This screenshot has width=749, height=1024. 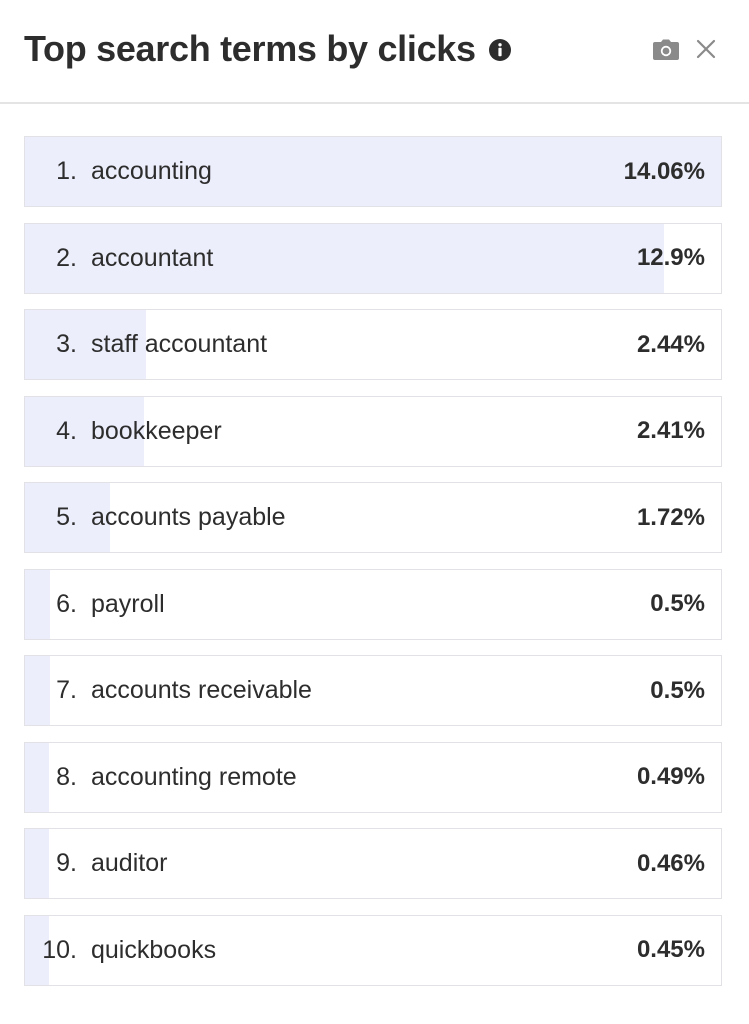 What do you see at coordinates (706, 49) in the screenshot?
I see `close-icon` at bounding box center [706, 49].